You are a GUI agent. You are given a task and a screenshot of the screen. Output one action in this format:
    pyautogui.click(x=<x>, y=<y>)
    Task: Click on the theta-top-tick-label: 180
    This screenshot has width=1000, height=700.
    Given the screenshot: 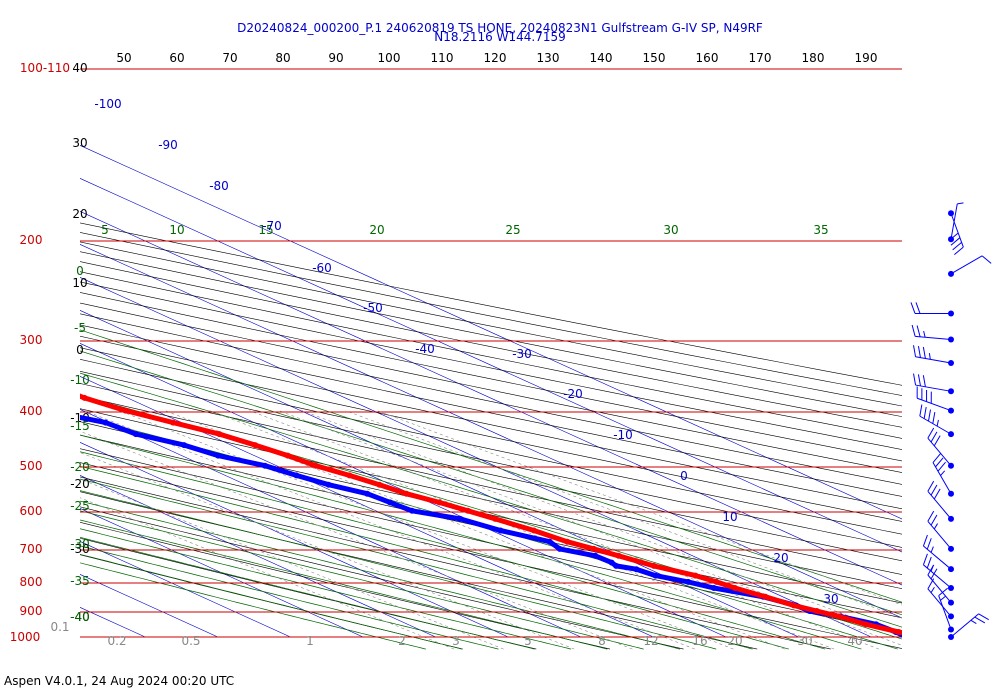 What is the action you would take?
    pyautogui.click(x=813, y=58)
    